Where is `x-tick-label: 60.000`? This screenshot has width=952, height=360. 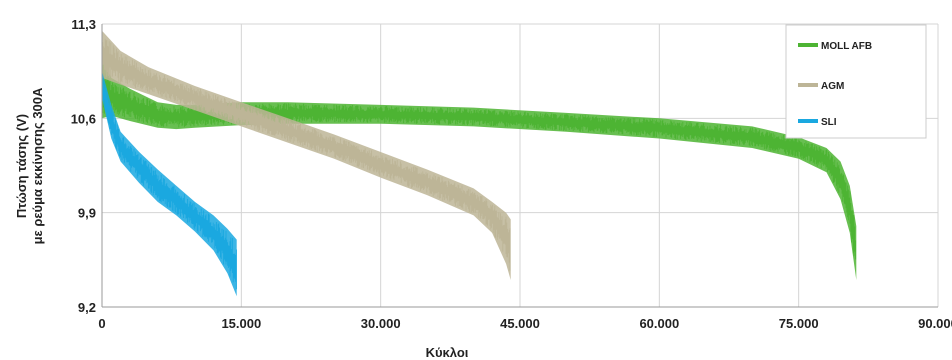 x-tick-label: 60.000 is located at coordinates (659, 323).